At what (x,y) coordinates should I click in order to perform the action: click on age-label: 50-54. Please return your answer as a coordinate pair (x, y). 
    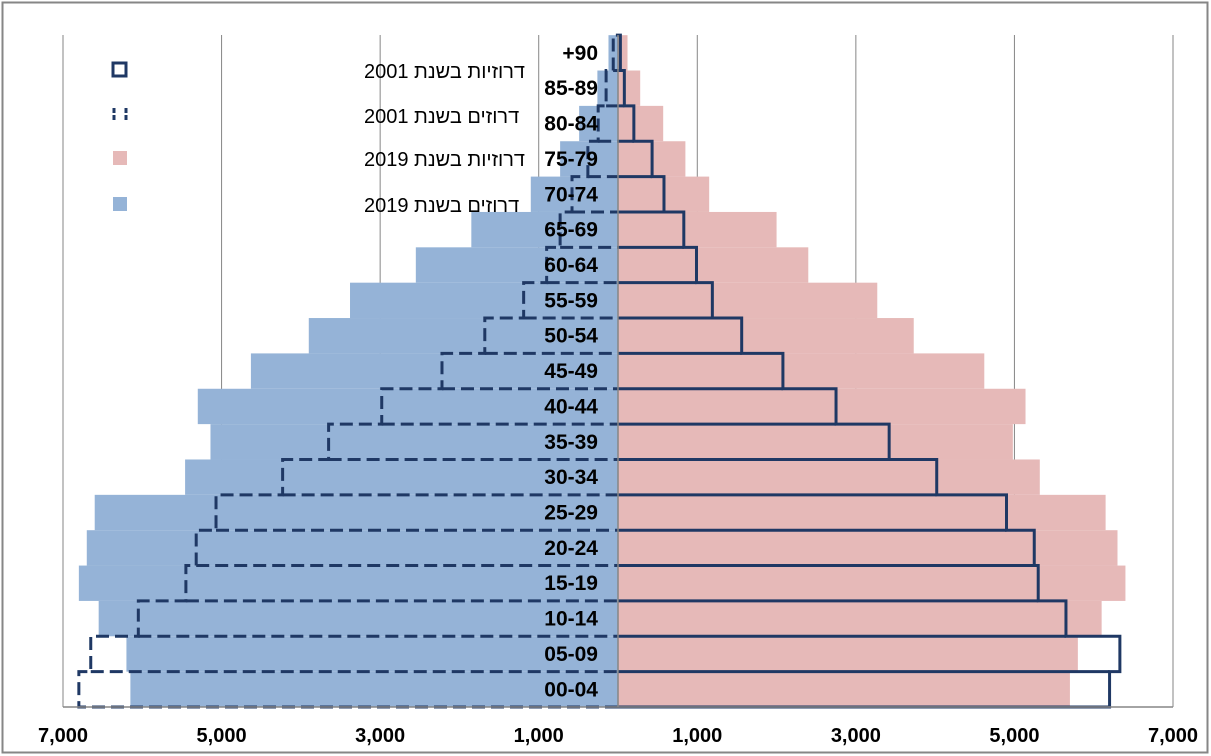
    Looking at the image, I should click on (571, 336).